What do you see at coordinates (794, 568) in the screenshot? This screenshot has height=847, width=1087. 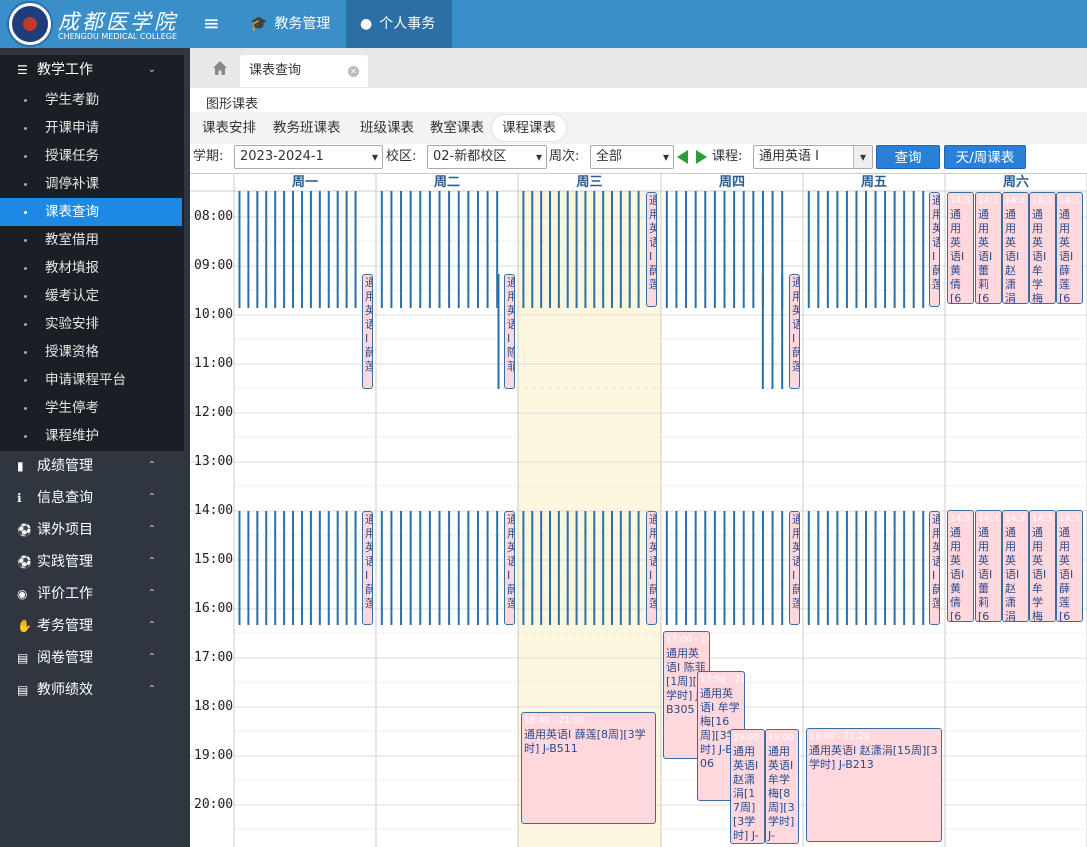 I see `event-thu-afternoon: 通用英语I薛莲` at bounding box center [794, 568].